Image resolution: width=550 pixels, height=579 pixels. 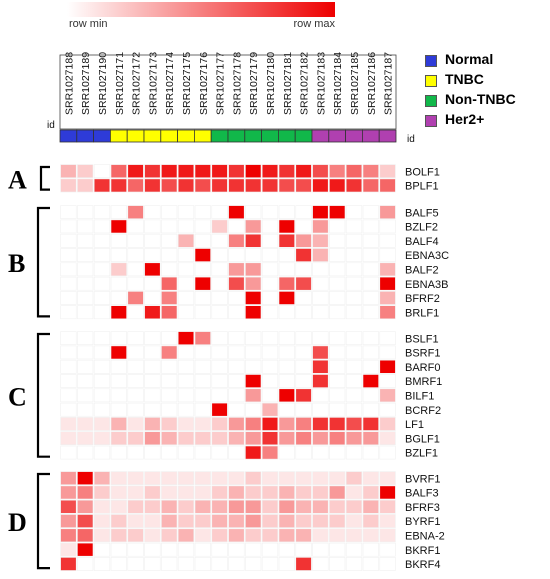 What do you see at coordinates (411, 139) in the screenshot?
I see `id-label-right: id` at bounding box center [411, 139].